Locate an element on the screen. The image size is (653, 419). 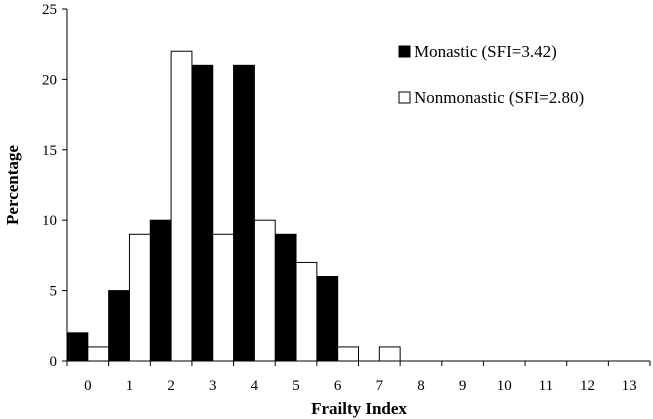
legend-swatch-monastic is located at coordinates (404, 51).